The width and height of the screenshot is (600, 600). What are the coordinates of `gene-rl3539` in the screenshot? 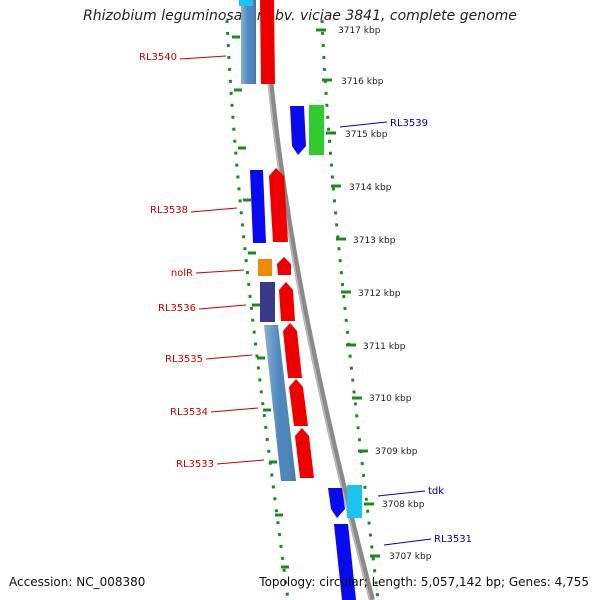 It's located at (298, 130).